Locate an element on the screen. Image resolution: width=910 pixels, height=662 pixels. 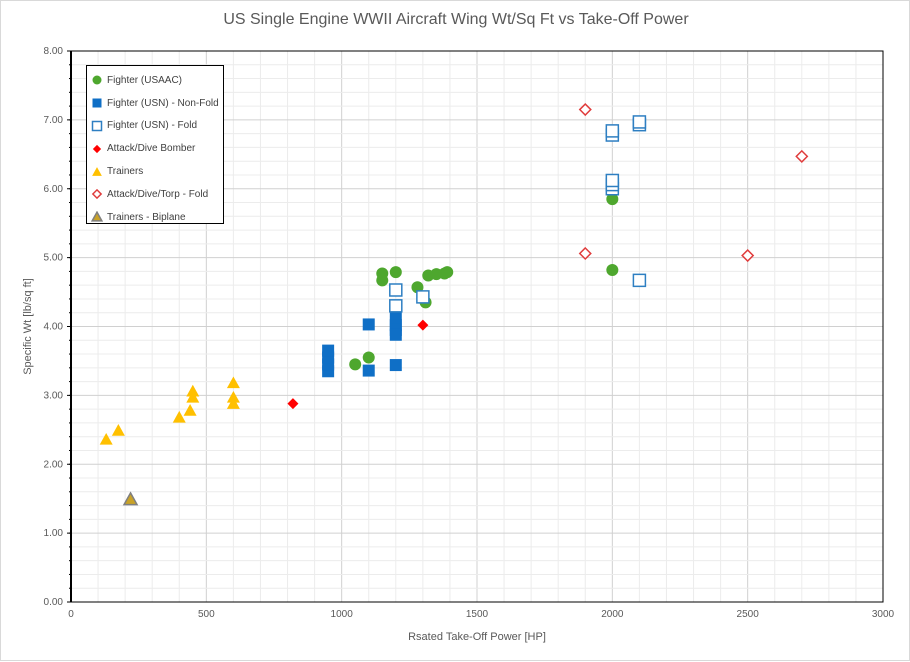
legend-item: Attack/Dive/Torp - Fold is located at coordinates (157, 194).